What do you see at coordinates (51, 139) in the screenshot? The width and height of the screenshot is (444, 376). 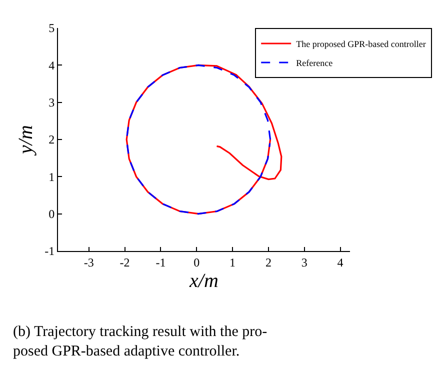 I see `y-tick-label: 2` at bounding box center [51, 139].